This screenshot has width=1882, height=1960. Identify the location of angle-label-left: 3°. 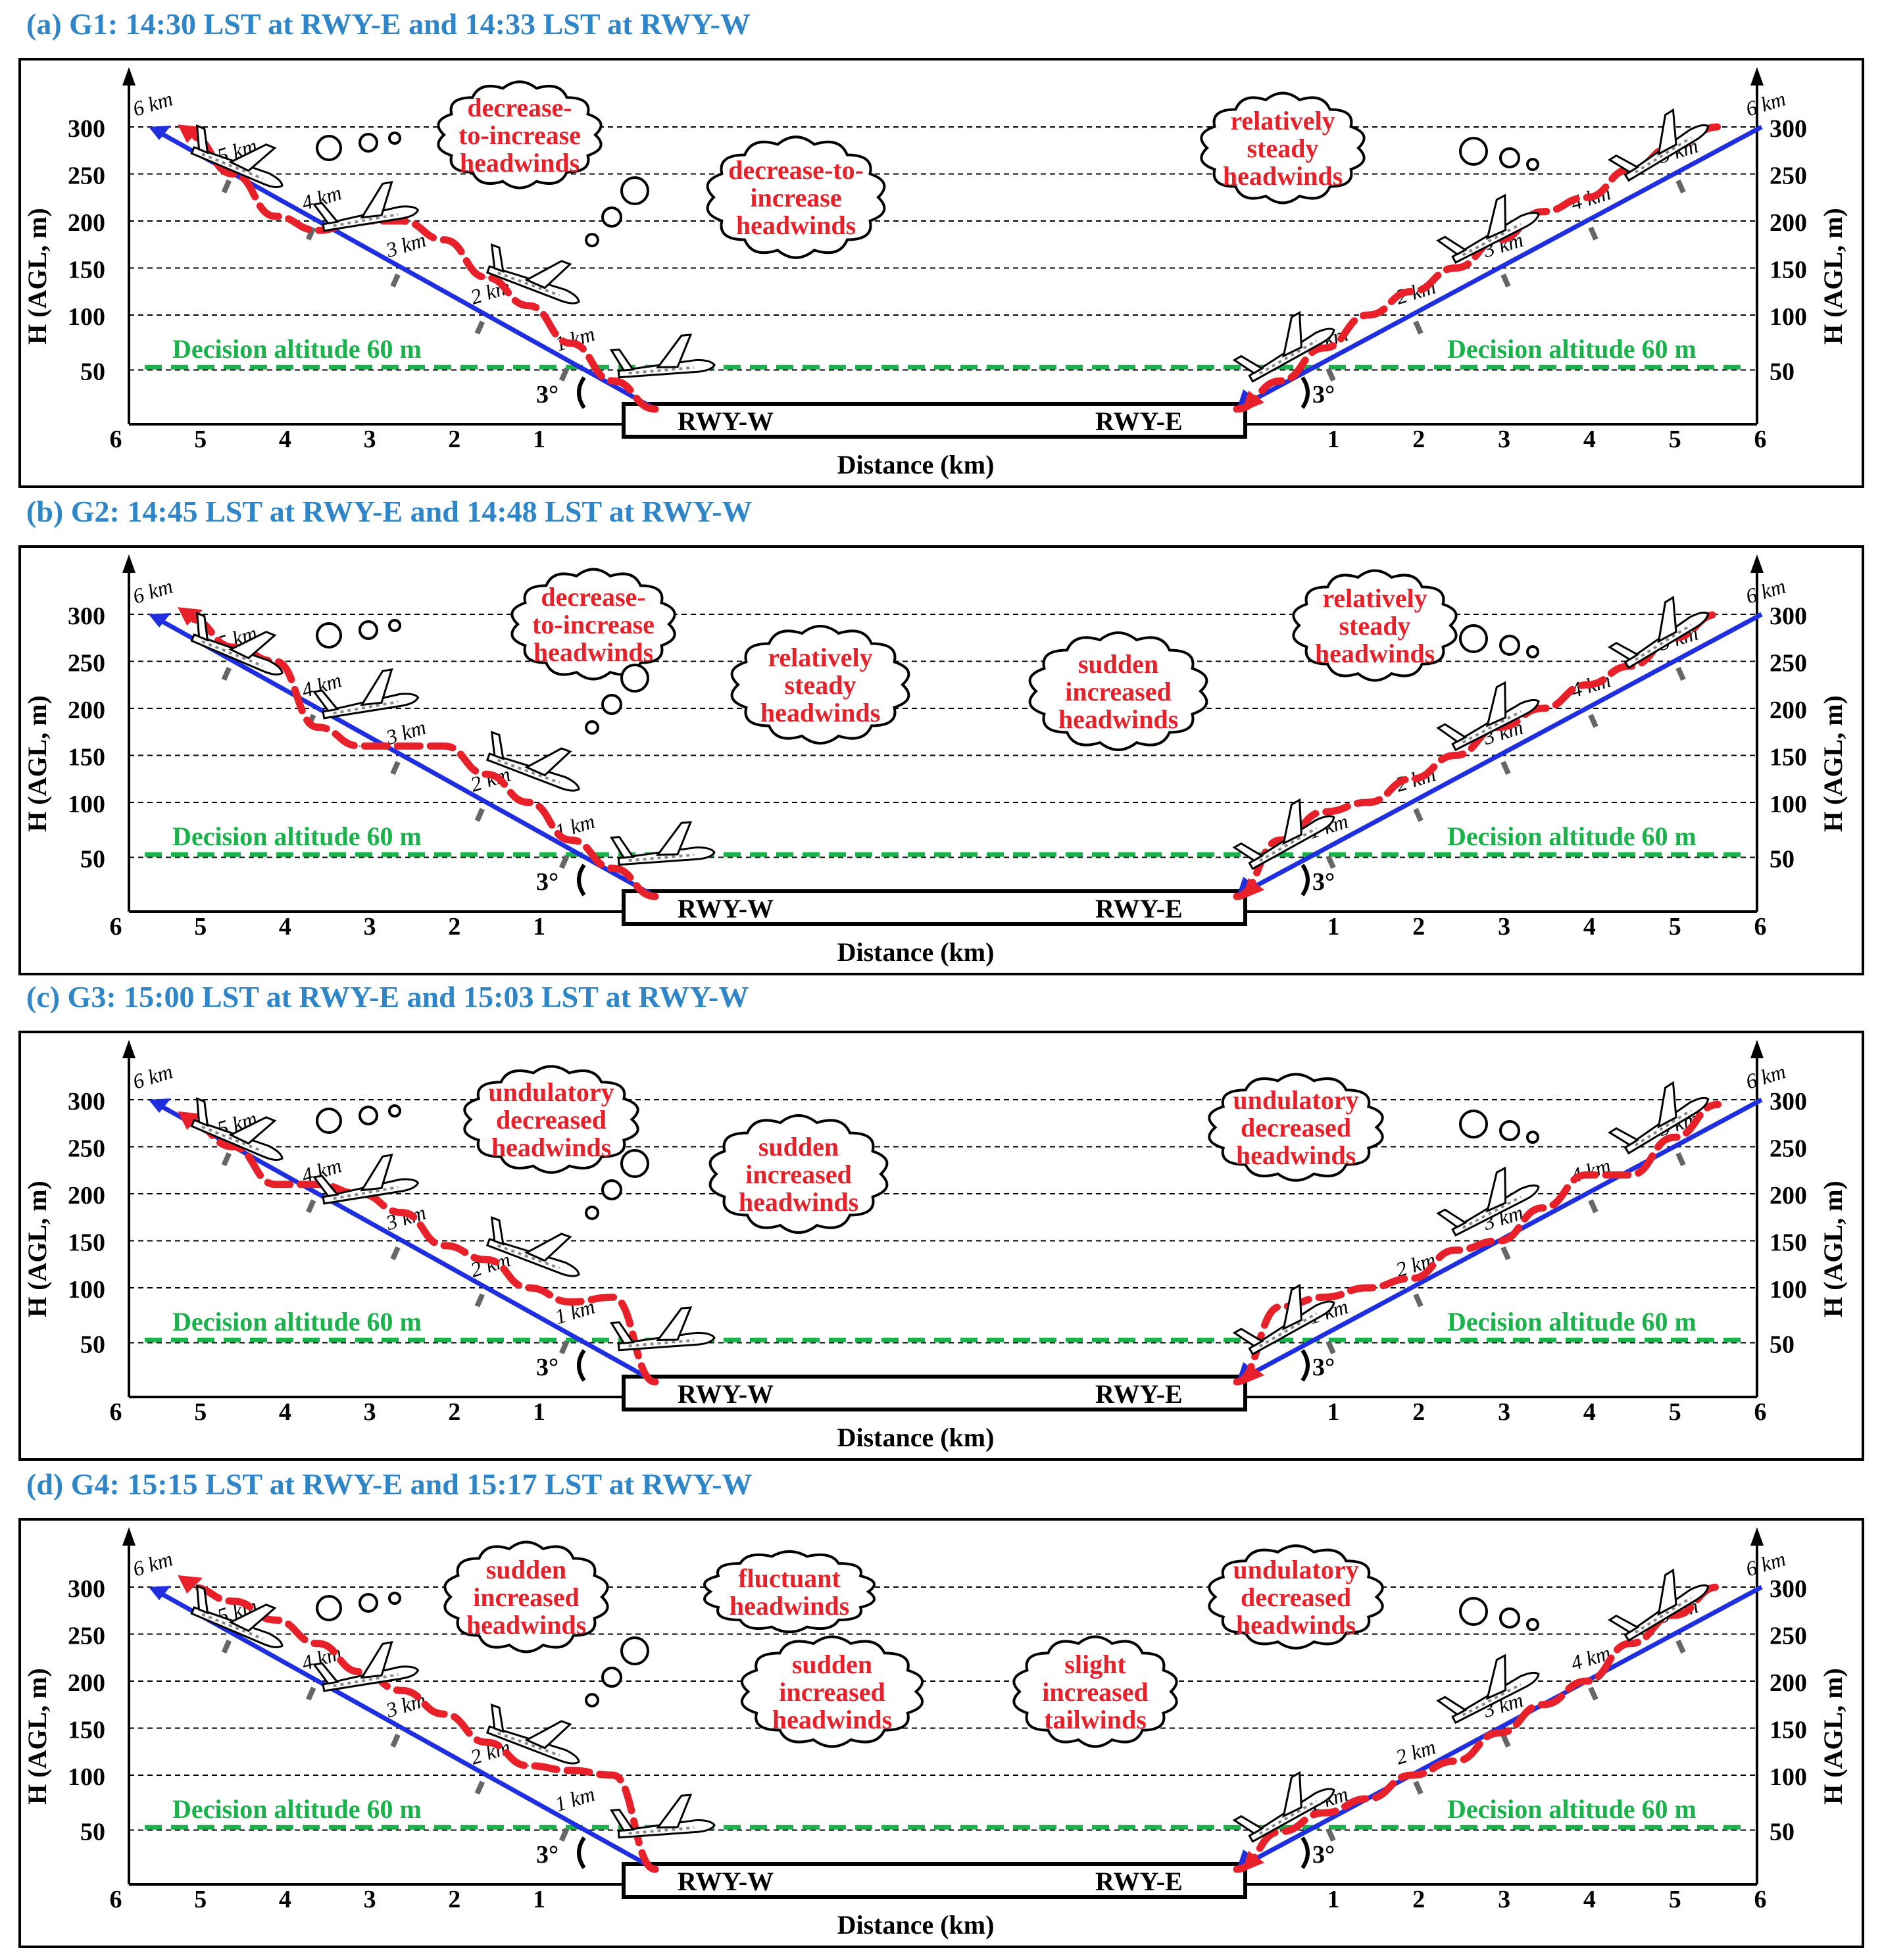
(547, 1855).